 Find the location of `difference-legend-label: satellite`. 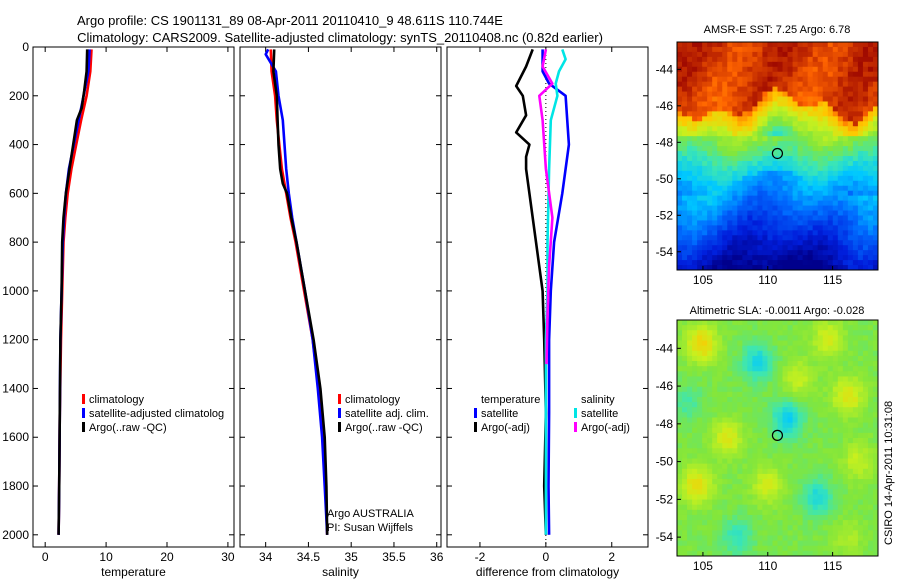

difference-legend-label: satellite is located at coordinates (499, 414).